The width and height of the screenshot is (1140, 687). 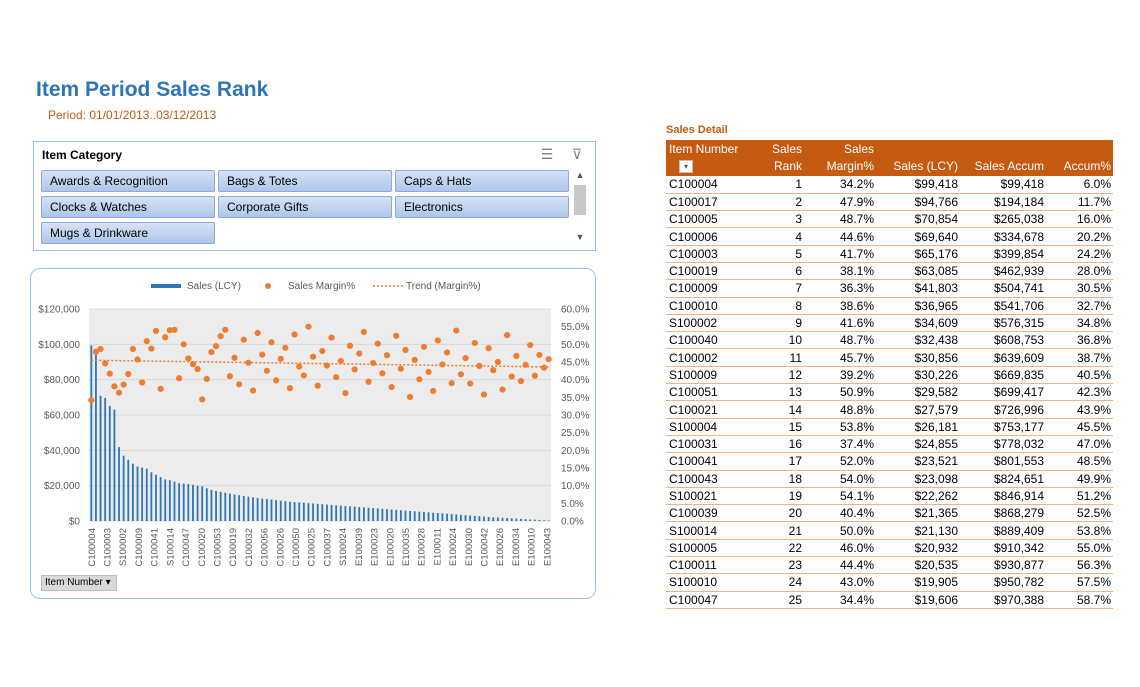 I want to click on legend-swatch-sales, so click(x=166, y=286).